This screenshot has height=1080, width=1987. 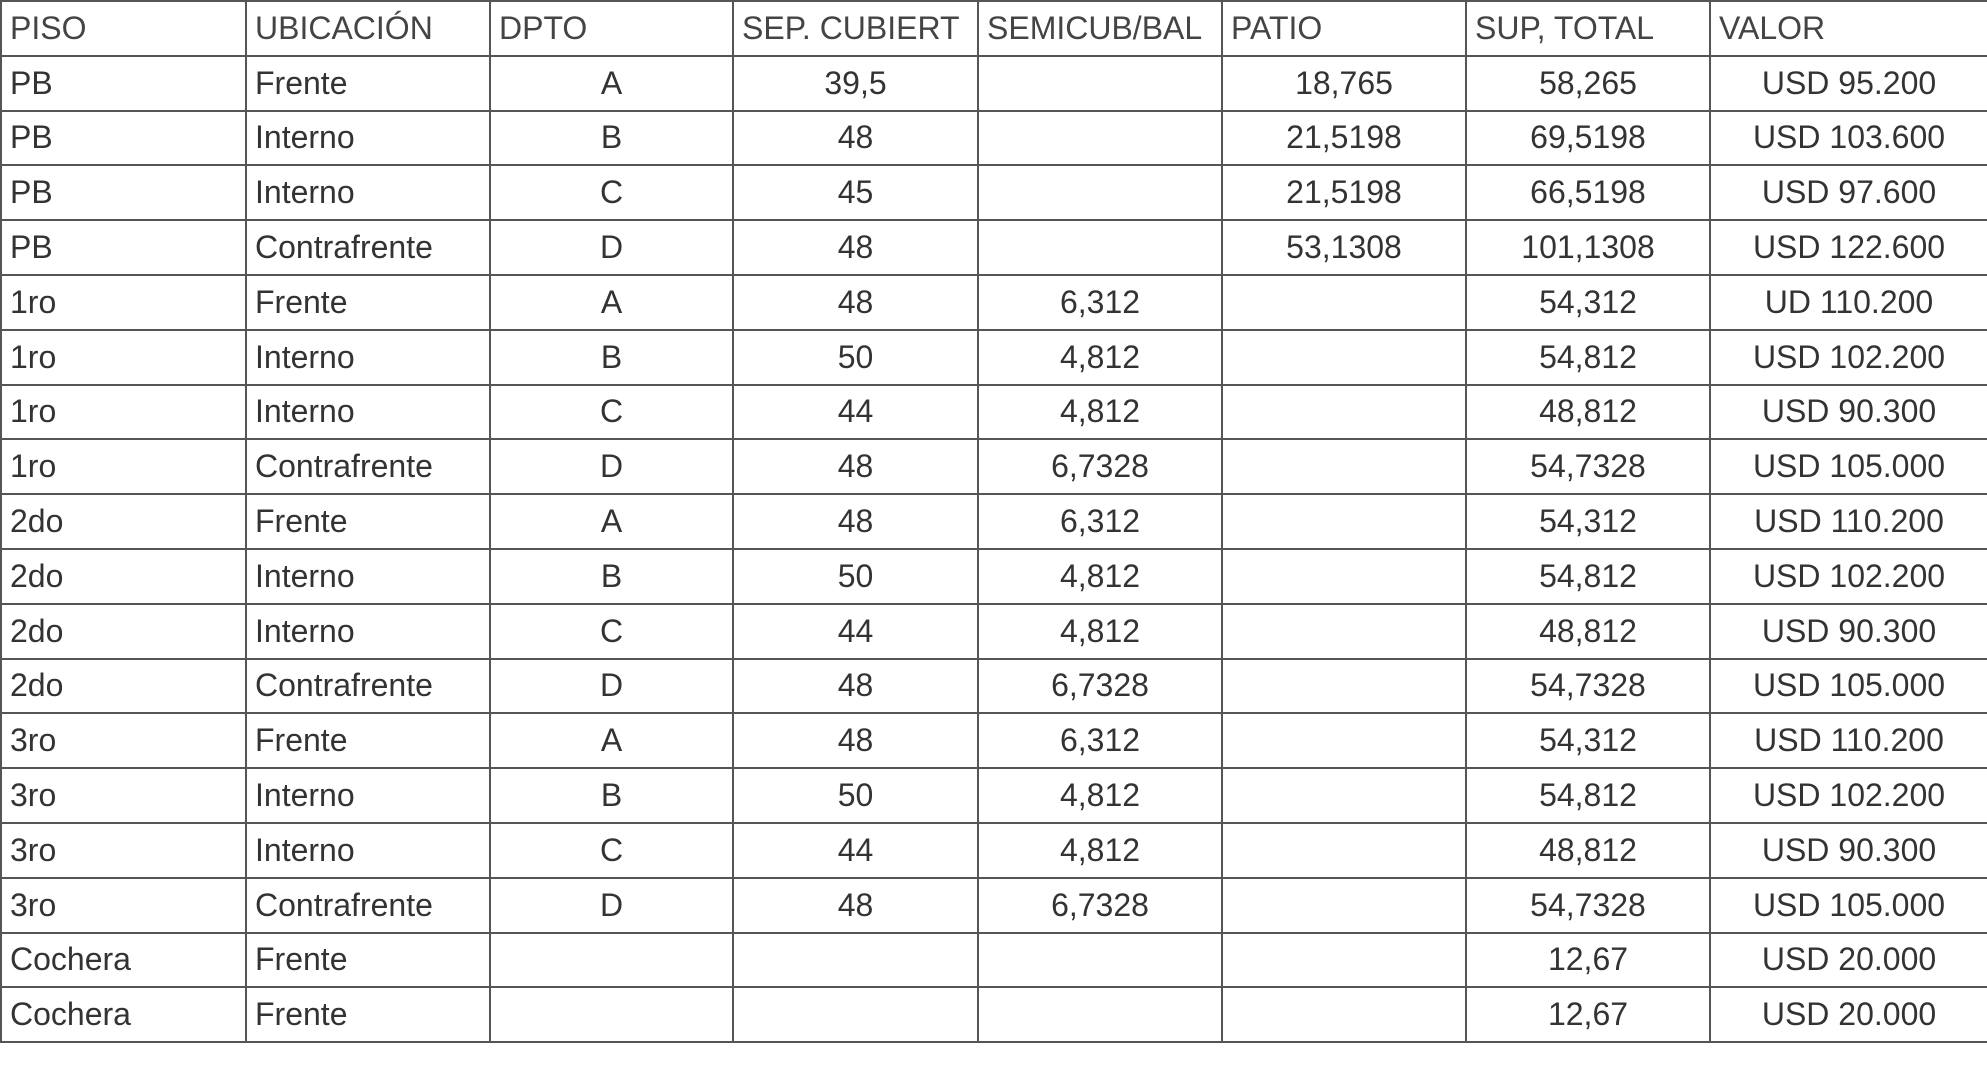 What do you see at coordinates (368, 28) in the screenshot?
I see `column-header-ubicacion: UBICACIÓN` at bounding box center [368, 28].